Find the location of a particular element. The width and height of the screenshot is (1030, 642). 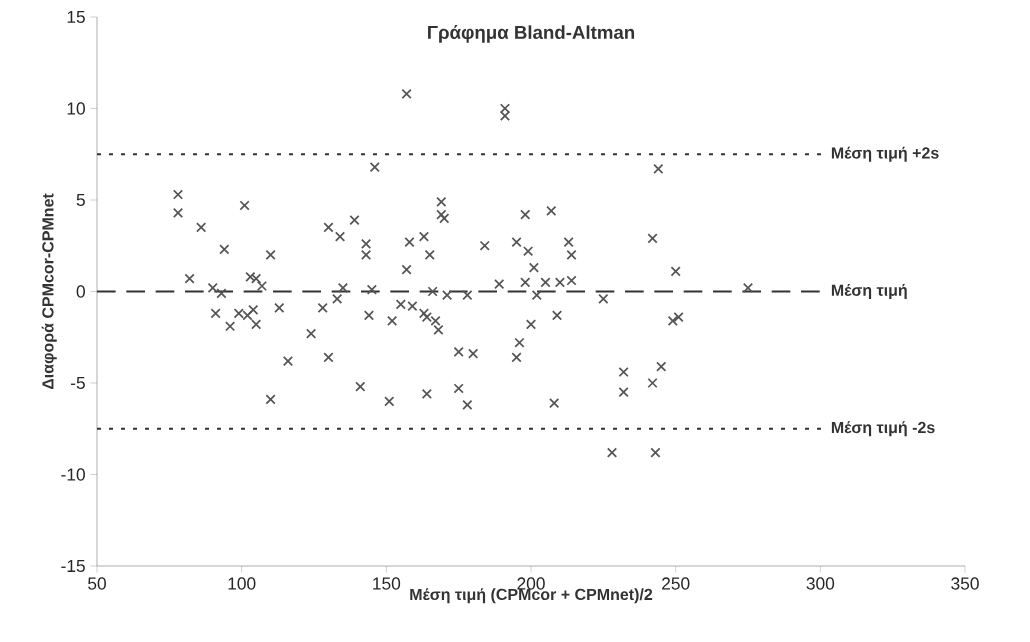

y-tick-label: 10 is located at coordinates (76, 108).